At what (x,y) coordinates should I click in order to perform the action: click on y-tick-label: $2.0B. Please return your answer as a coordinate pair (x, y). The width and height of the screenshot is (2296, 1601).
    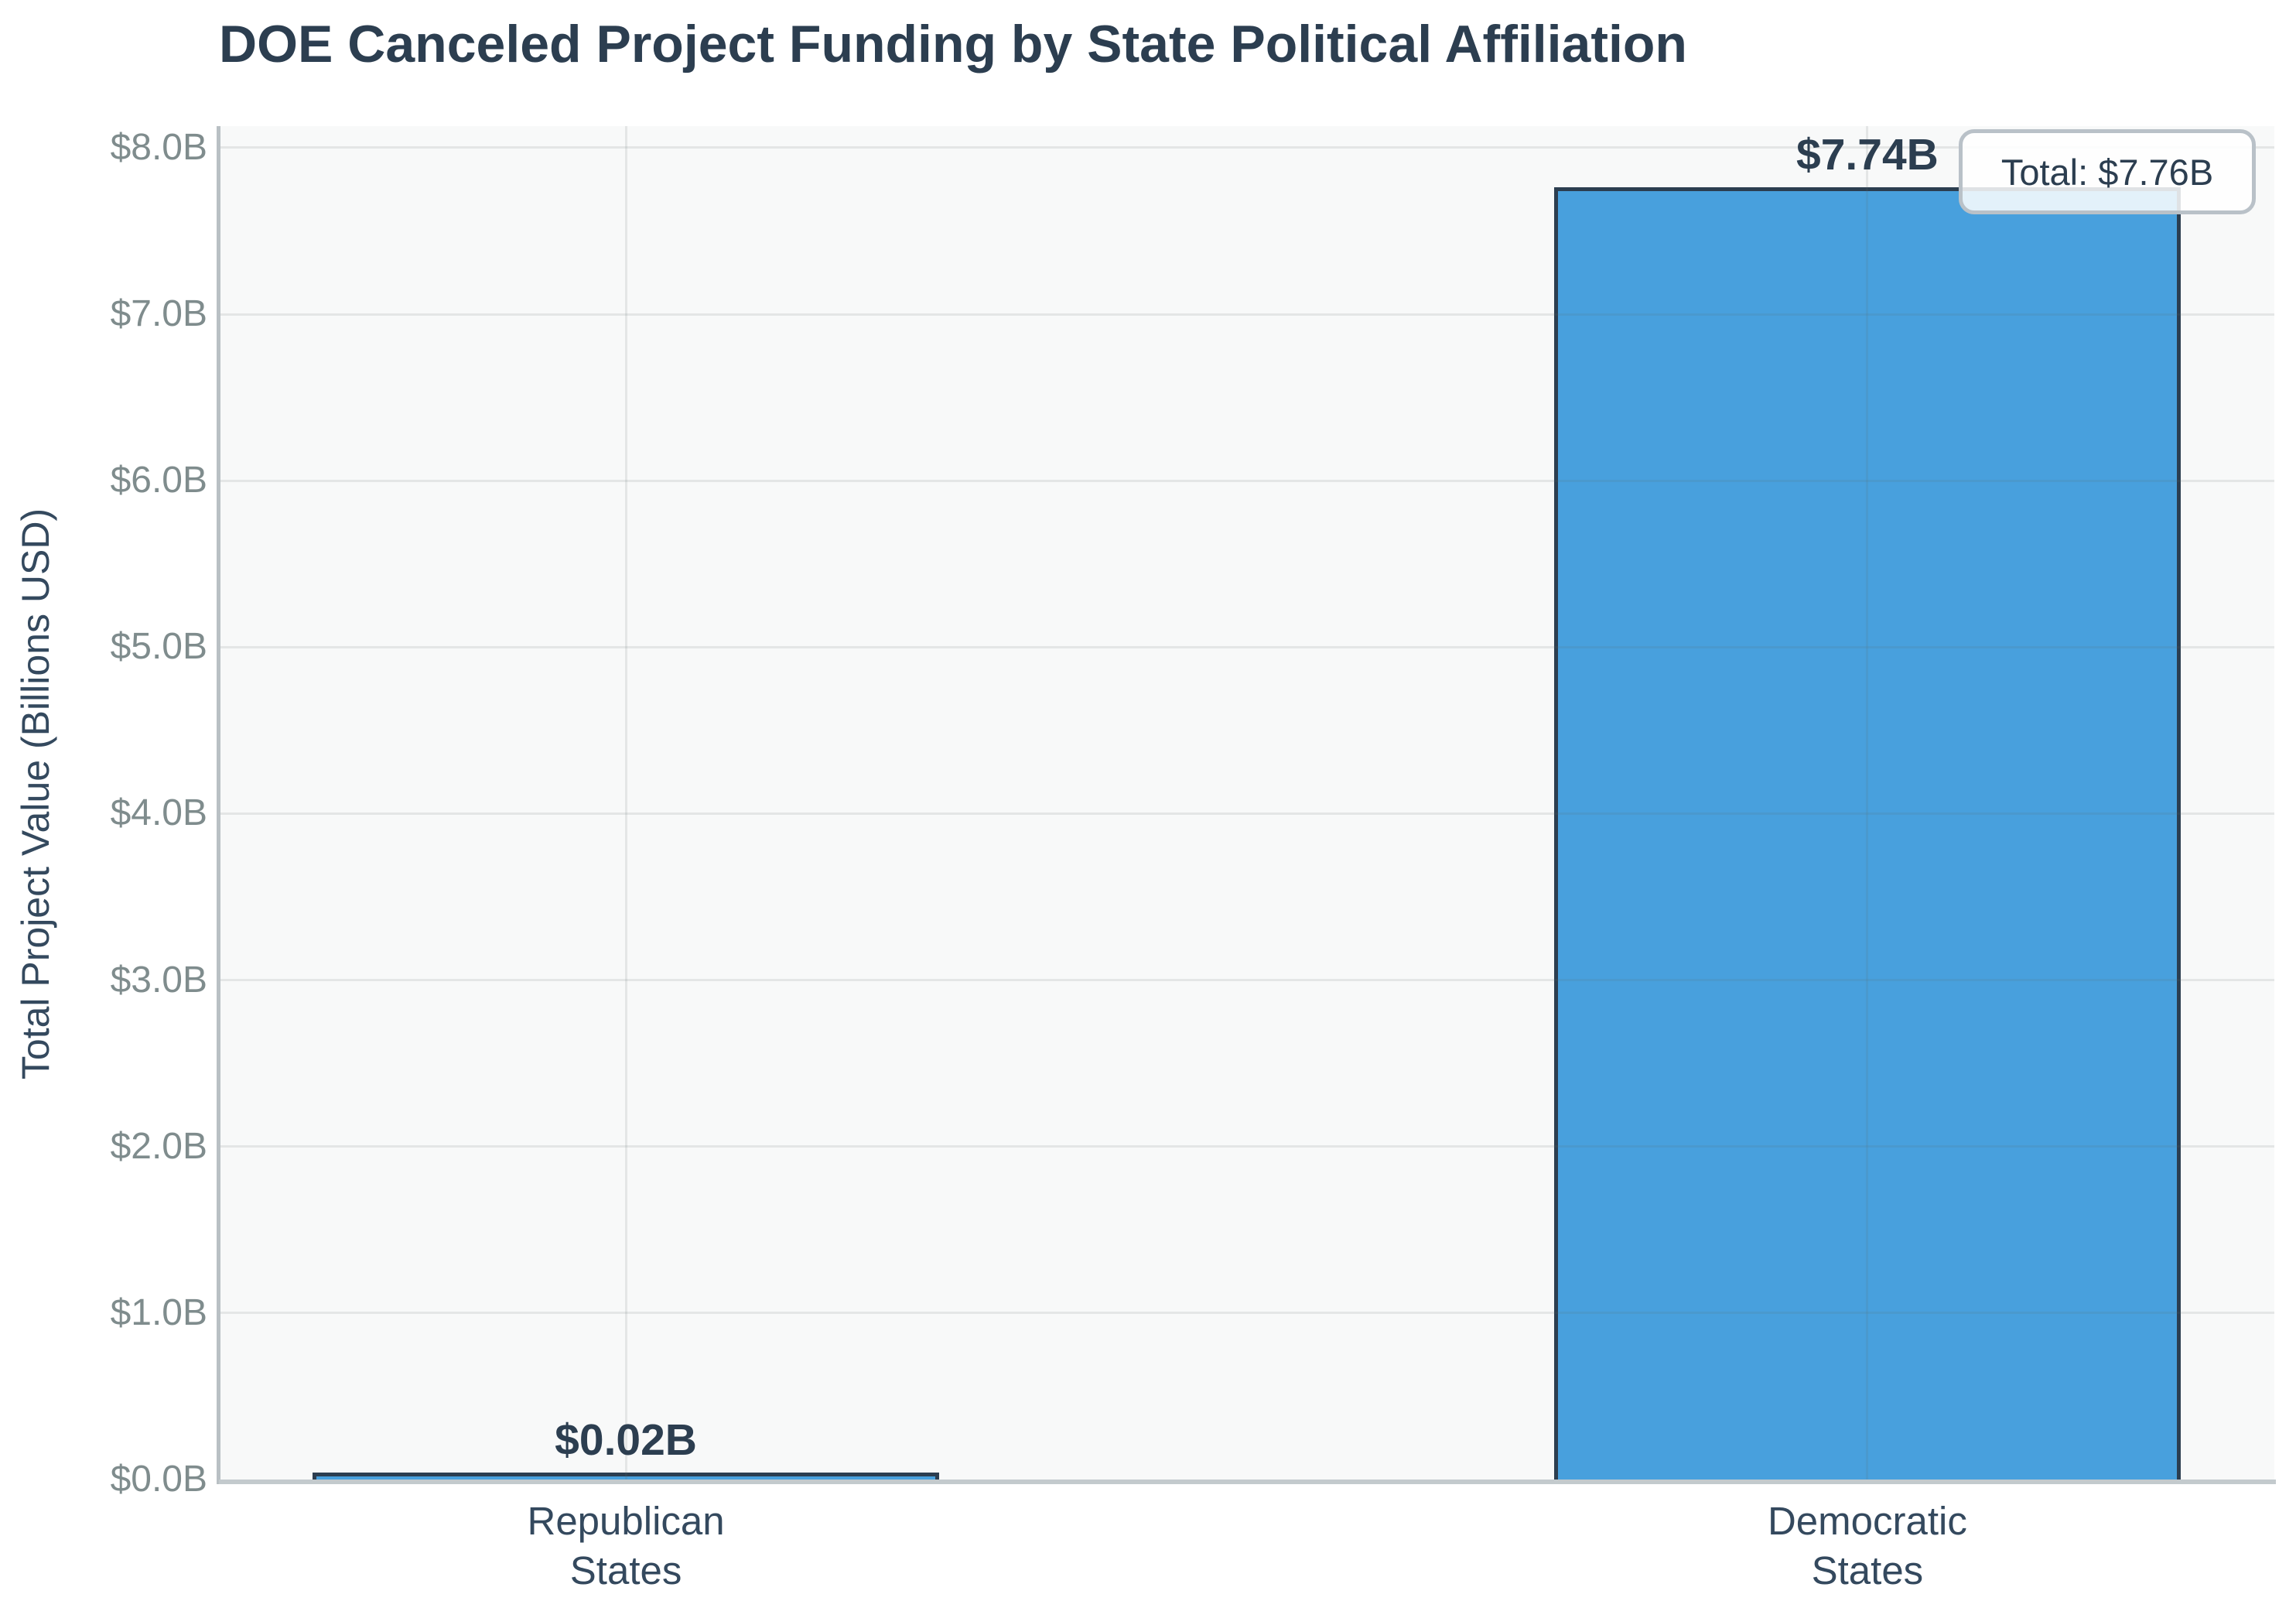
    Looking at the image, I should click on (159, 1146).